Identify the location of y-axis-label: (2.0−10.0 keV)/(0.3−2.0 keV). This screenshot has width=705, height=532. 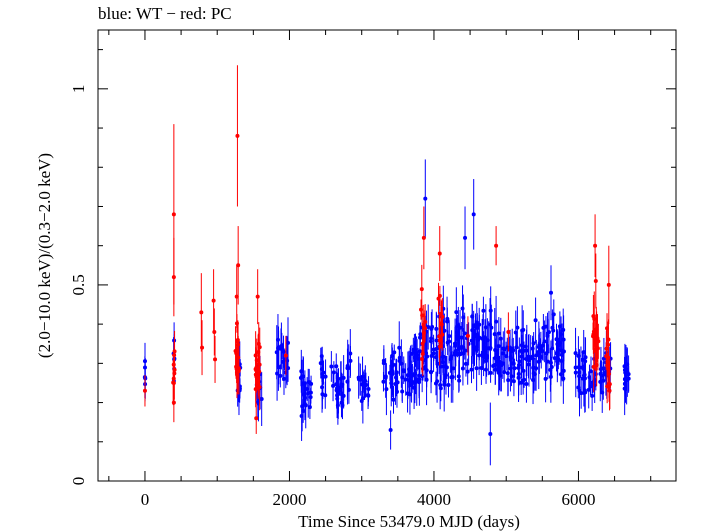
(44, 255).